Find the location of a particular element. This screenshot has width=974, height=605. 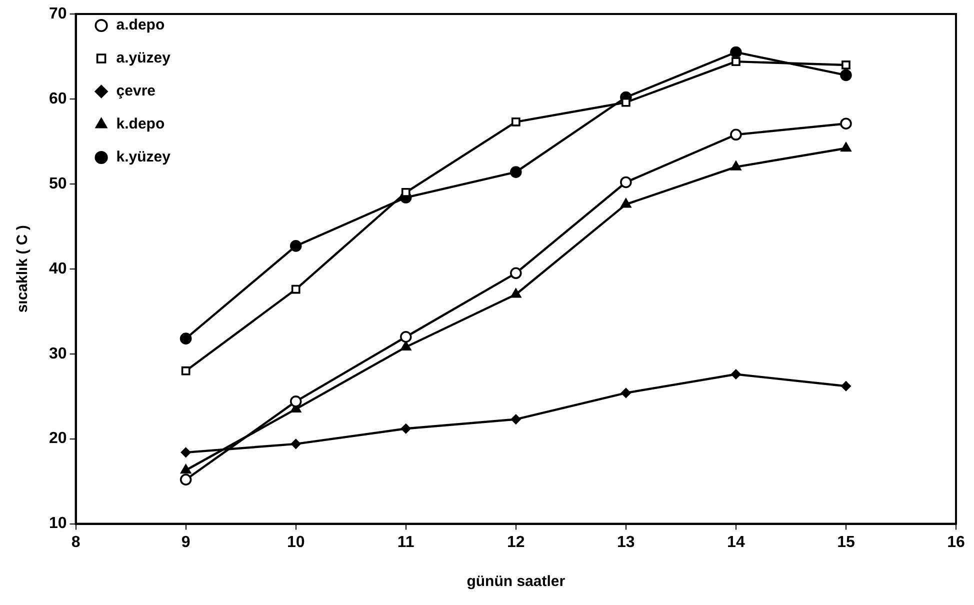

y-tick-label: 70 is located at coordinates (58, 13).